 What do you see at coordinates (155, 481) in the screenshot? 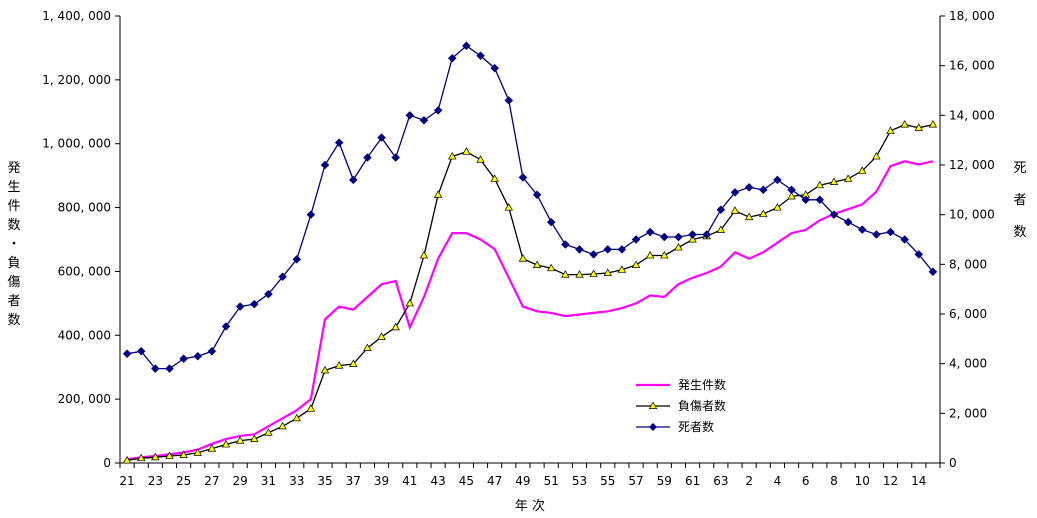
I see `x-tick-label: 23` at bounding box center [155, 481].